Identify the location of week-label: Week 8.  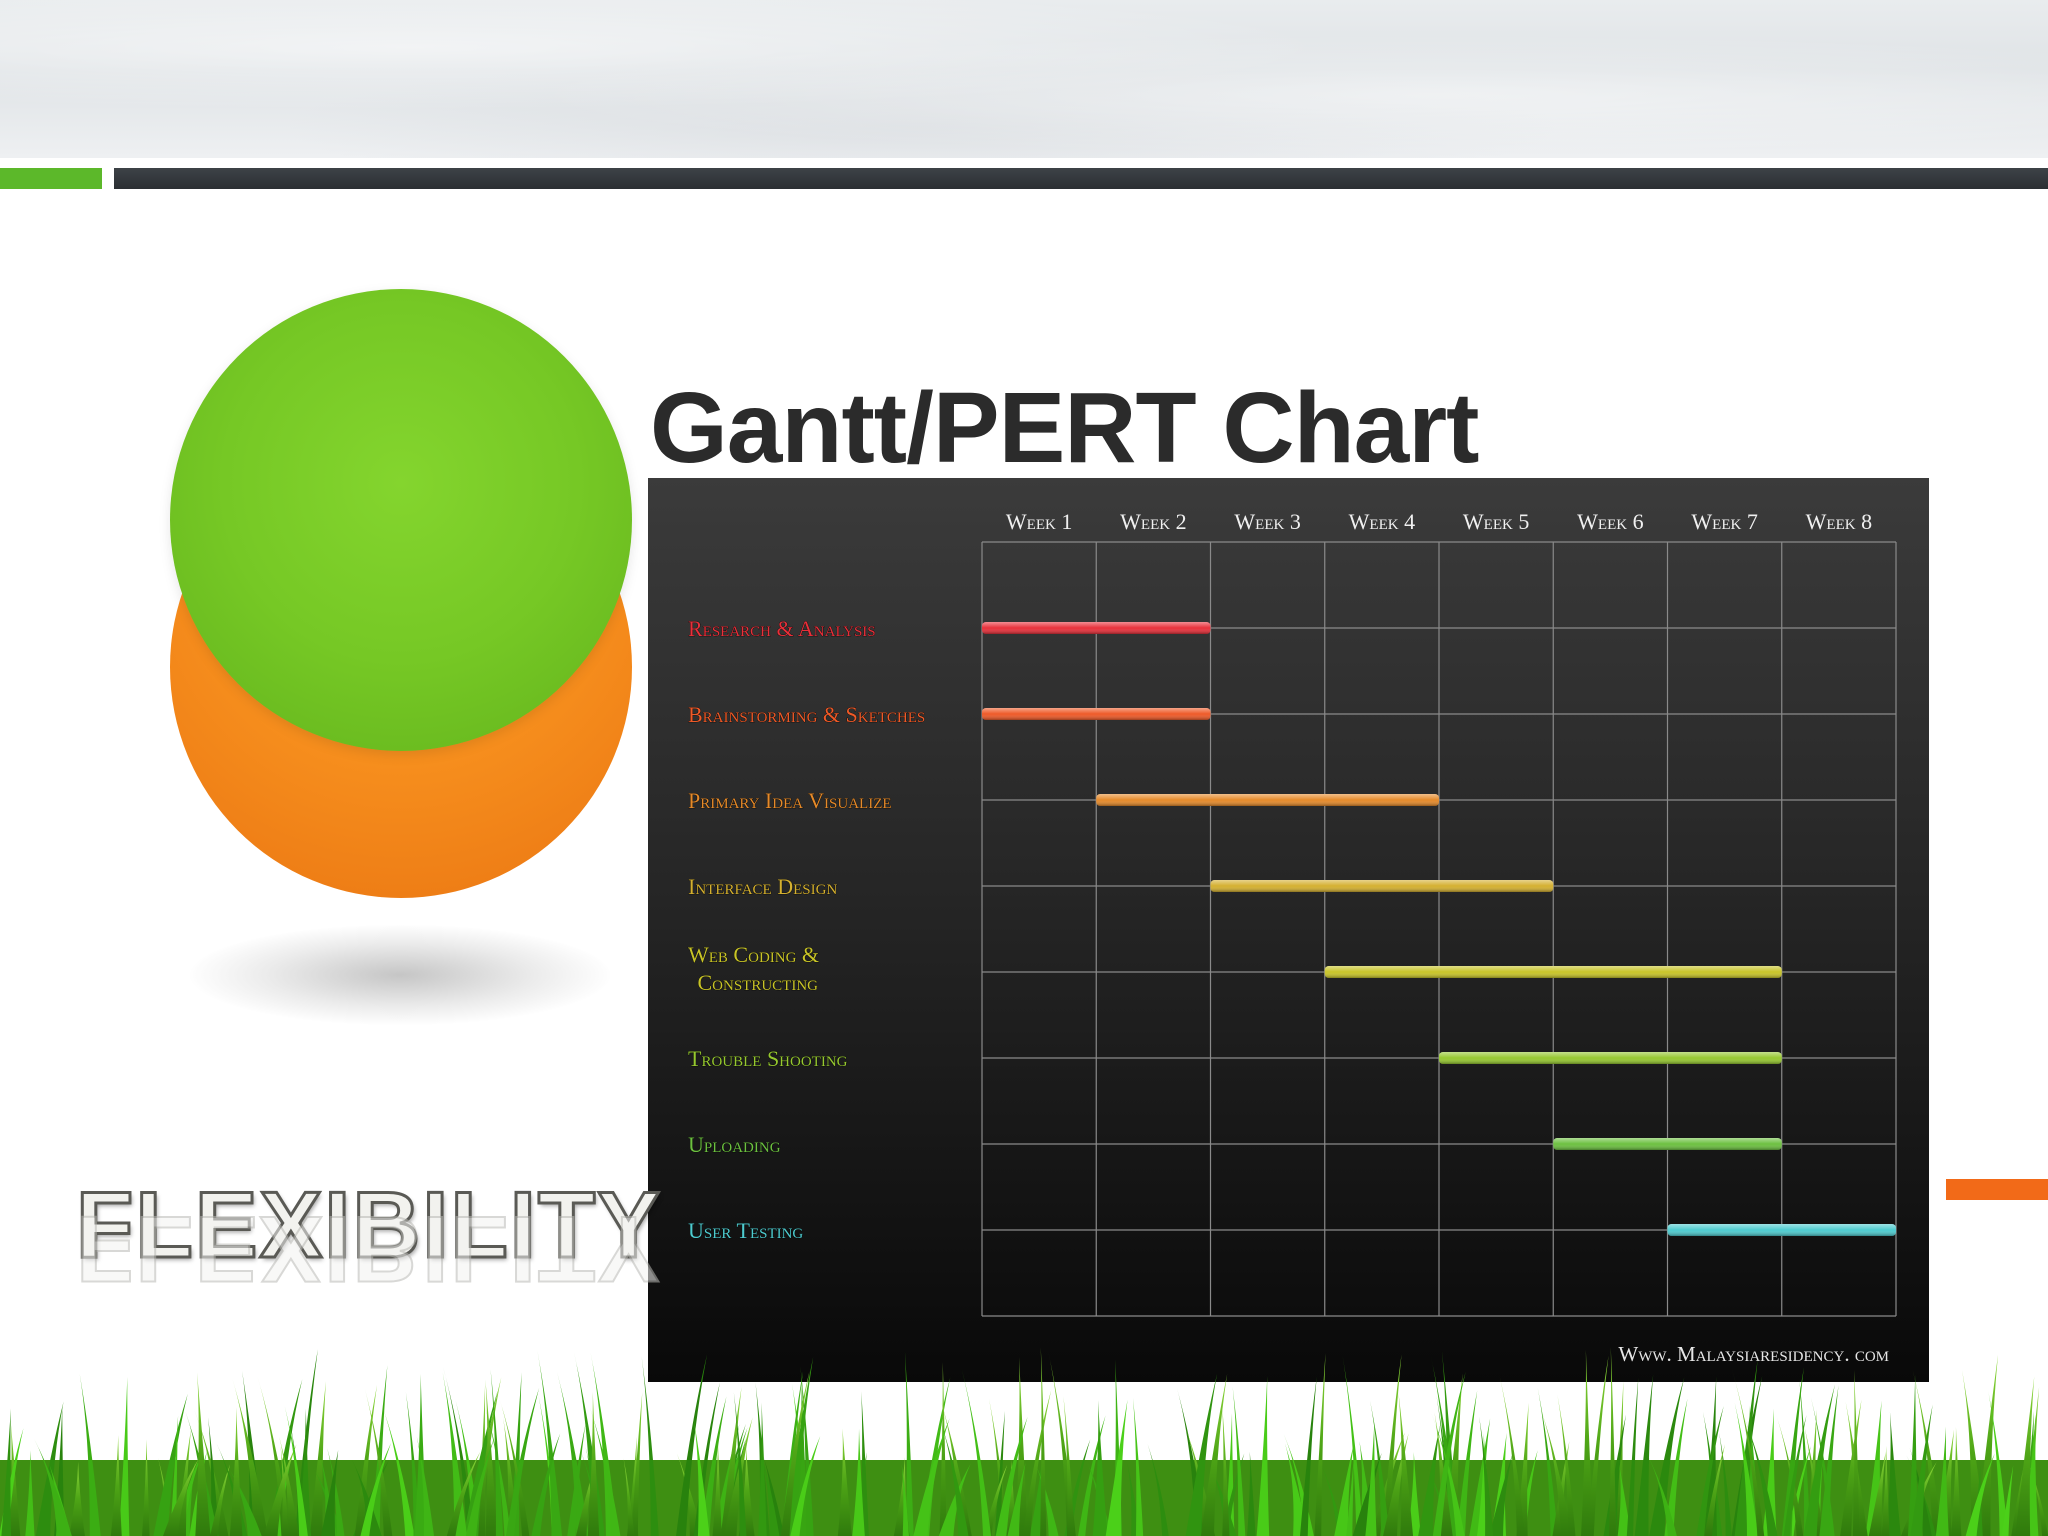
(1839, 521).